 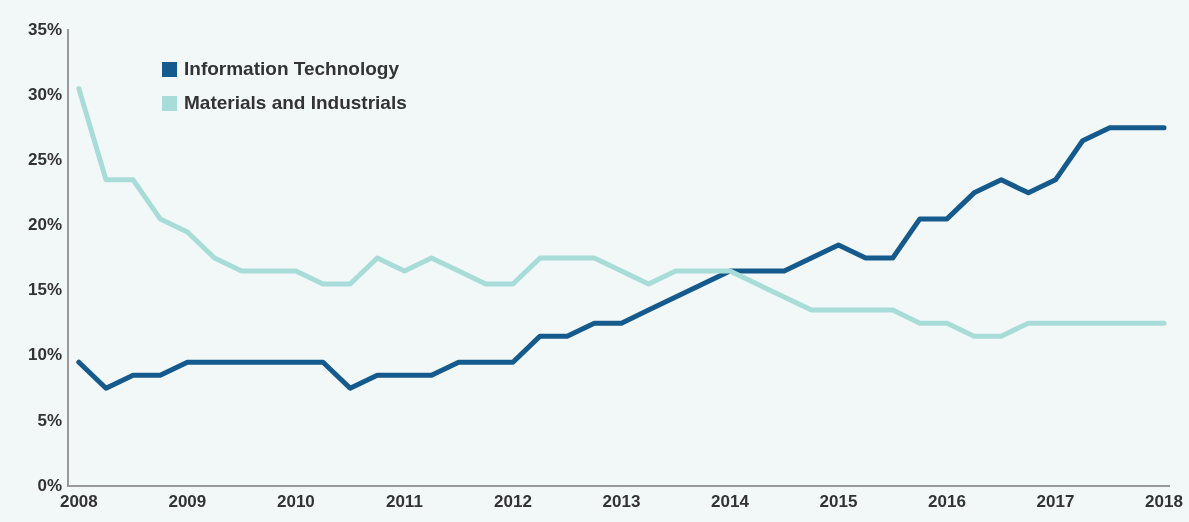 What do you see at coordinates (730, 501) in the screenshot?
I see `x-tick-label: 2014` at bounding box center [730, 501].